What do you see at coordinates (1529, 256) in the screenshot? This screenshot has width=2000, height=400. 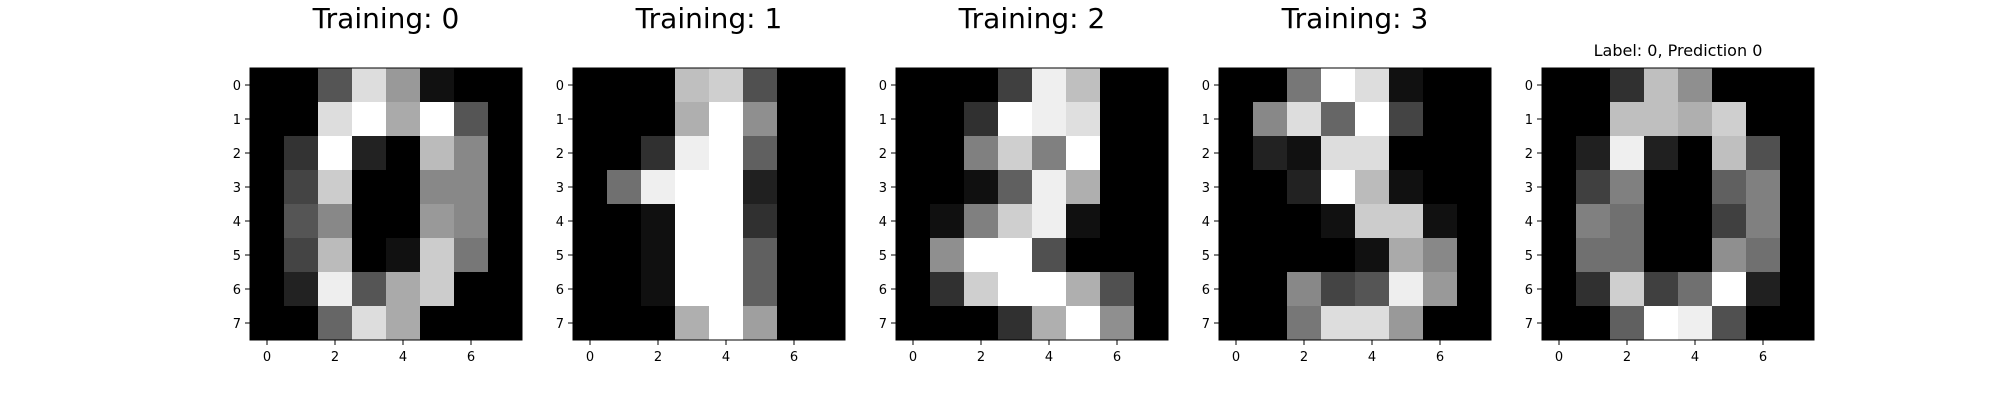 I see `y-tick-label: 5` at bounding box center [1529, 256].